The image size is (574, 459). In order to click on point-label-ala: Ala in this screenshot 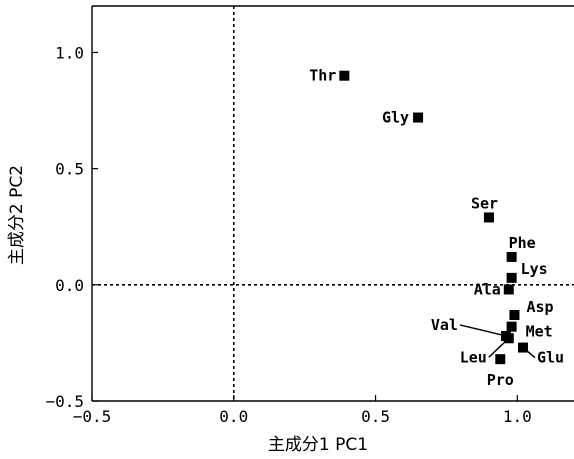, I will do `click(487, 289)`.